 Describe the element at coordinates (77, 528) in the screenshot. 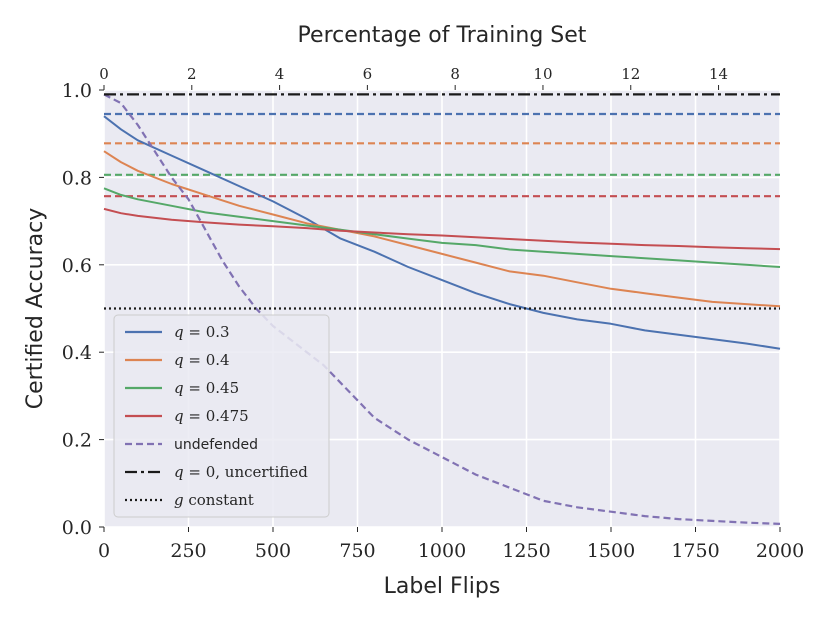

I see `y-tick-label: 0.0` at that location.